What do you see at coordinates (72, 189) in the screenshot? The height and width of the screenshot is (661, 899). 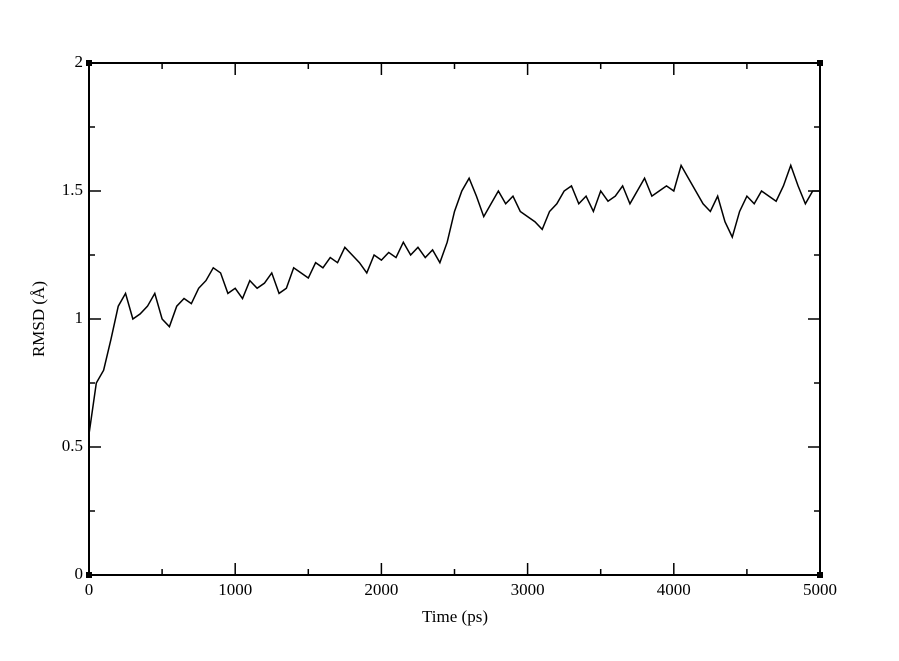 I see `y-tick-label: 1.5` at bounding box center [72, 189].